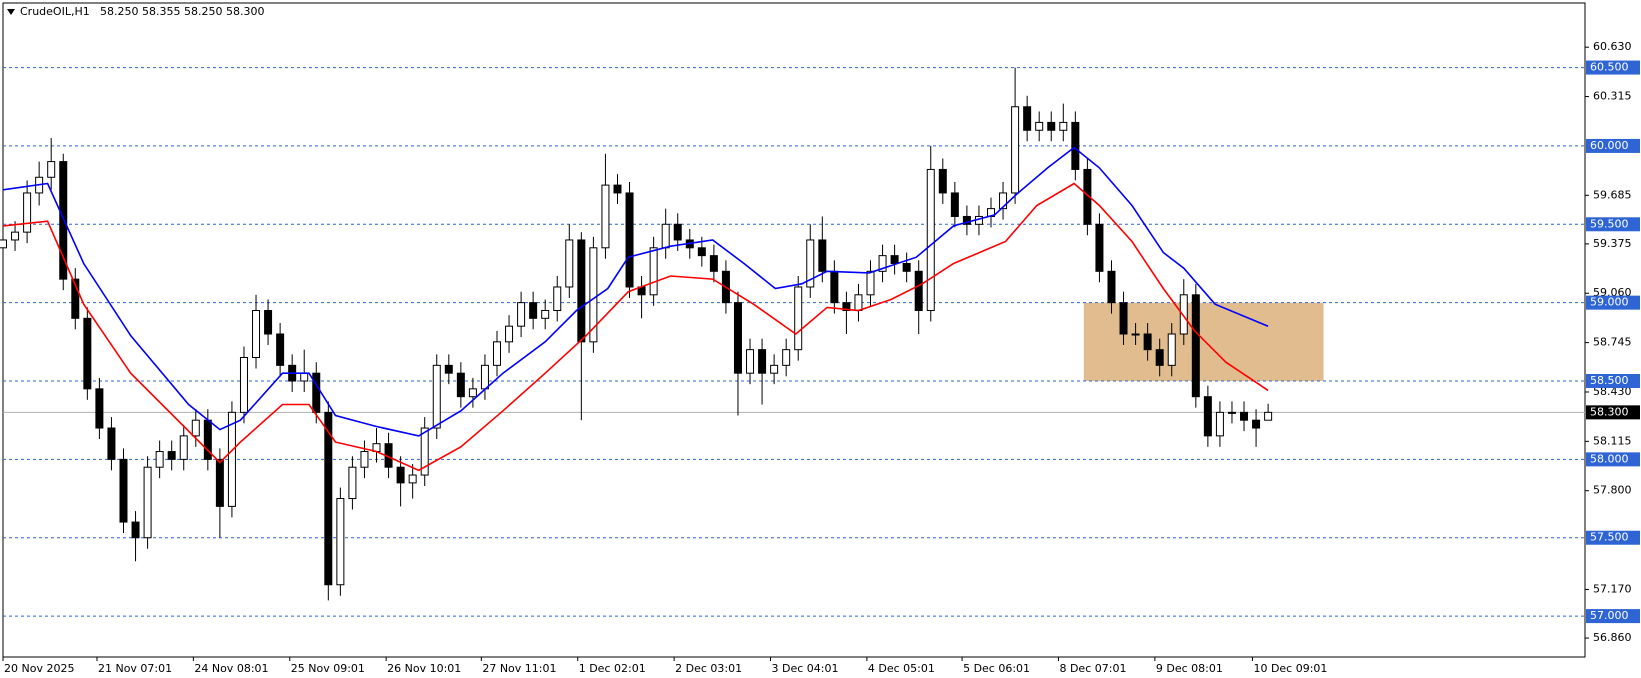 Image resolution: width=1641 pixels, height=678 pixels. Describe the element at coordinates (519, 668) in the screenshot. I see `x-tick-label: 27 Nov 11:01` at that location.